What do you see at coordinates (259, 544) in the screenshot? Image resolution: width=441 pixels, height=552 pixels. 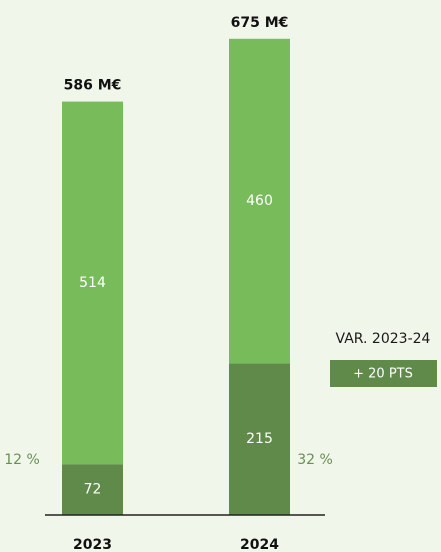 I see `x-tick-label: 2024` at bounding box center [259, 544].